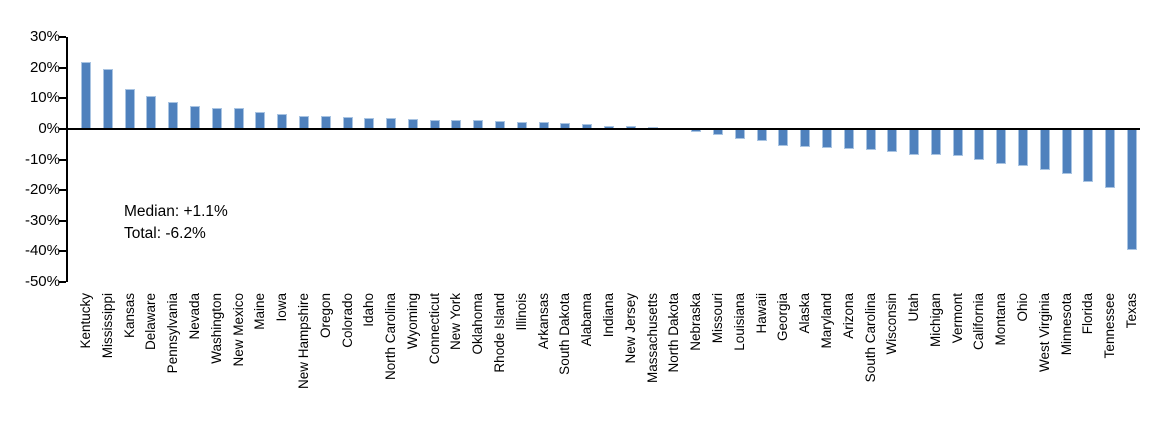  I want to click on x-tick-label-text: Illinois, so click(521, 312).